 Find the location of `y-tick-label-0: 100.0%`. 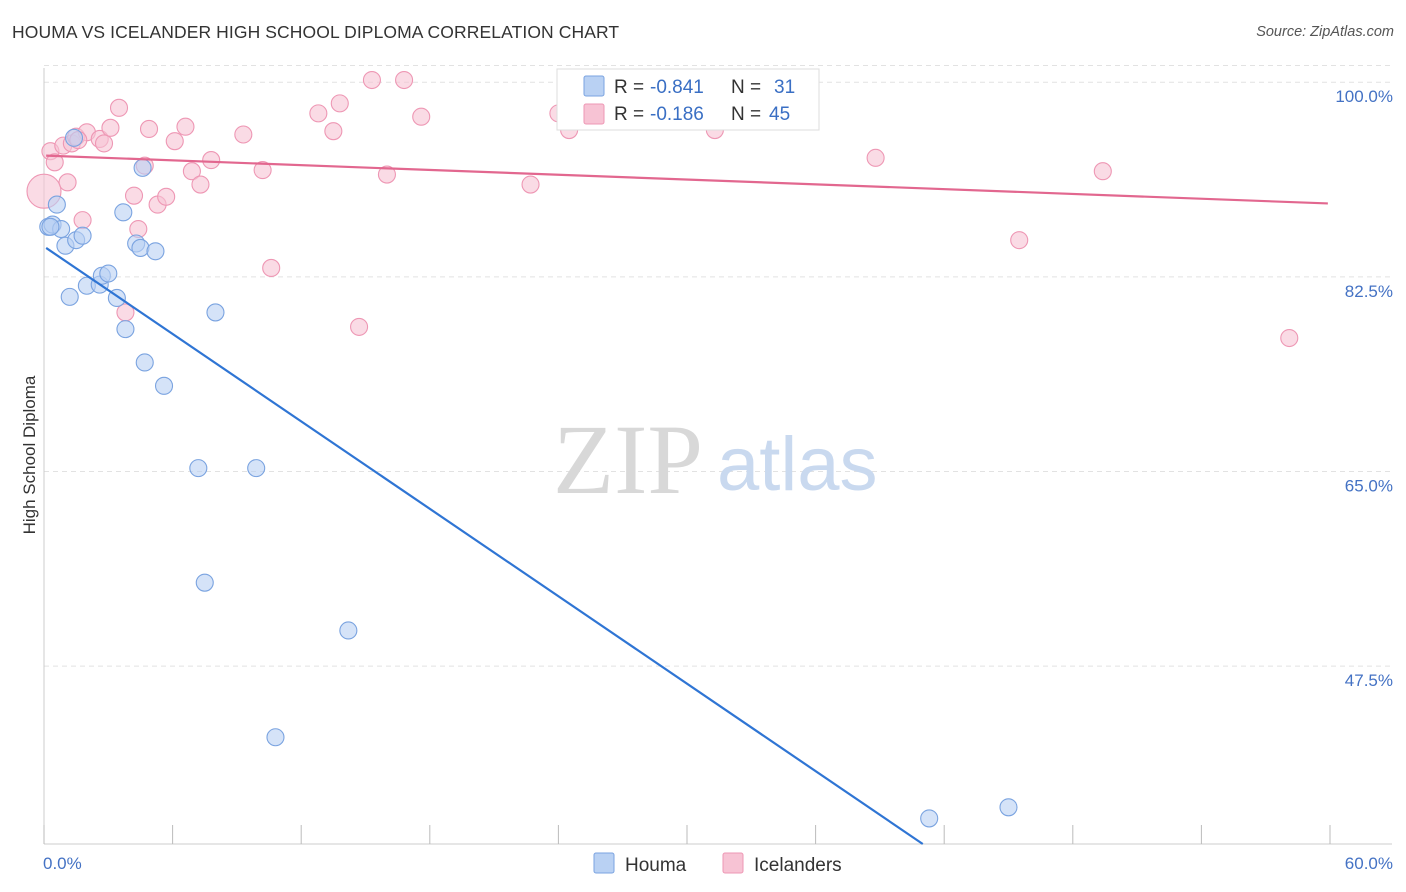

y-tick-label-0: 100.0% is located at coordinates (1364, 96).